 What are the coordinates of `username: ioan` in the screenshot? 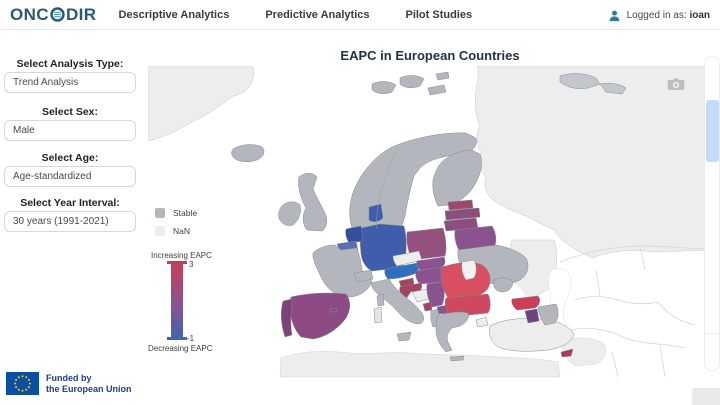 It's located at (699, 15).